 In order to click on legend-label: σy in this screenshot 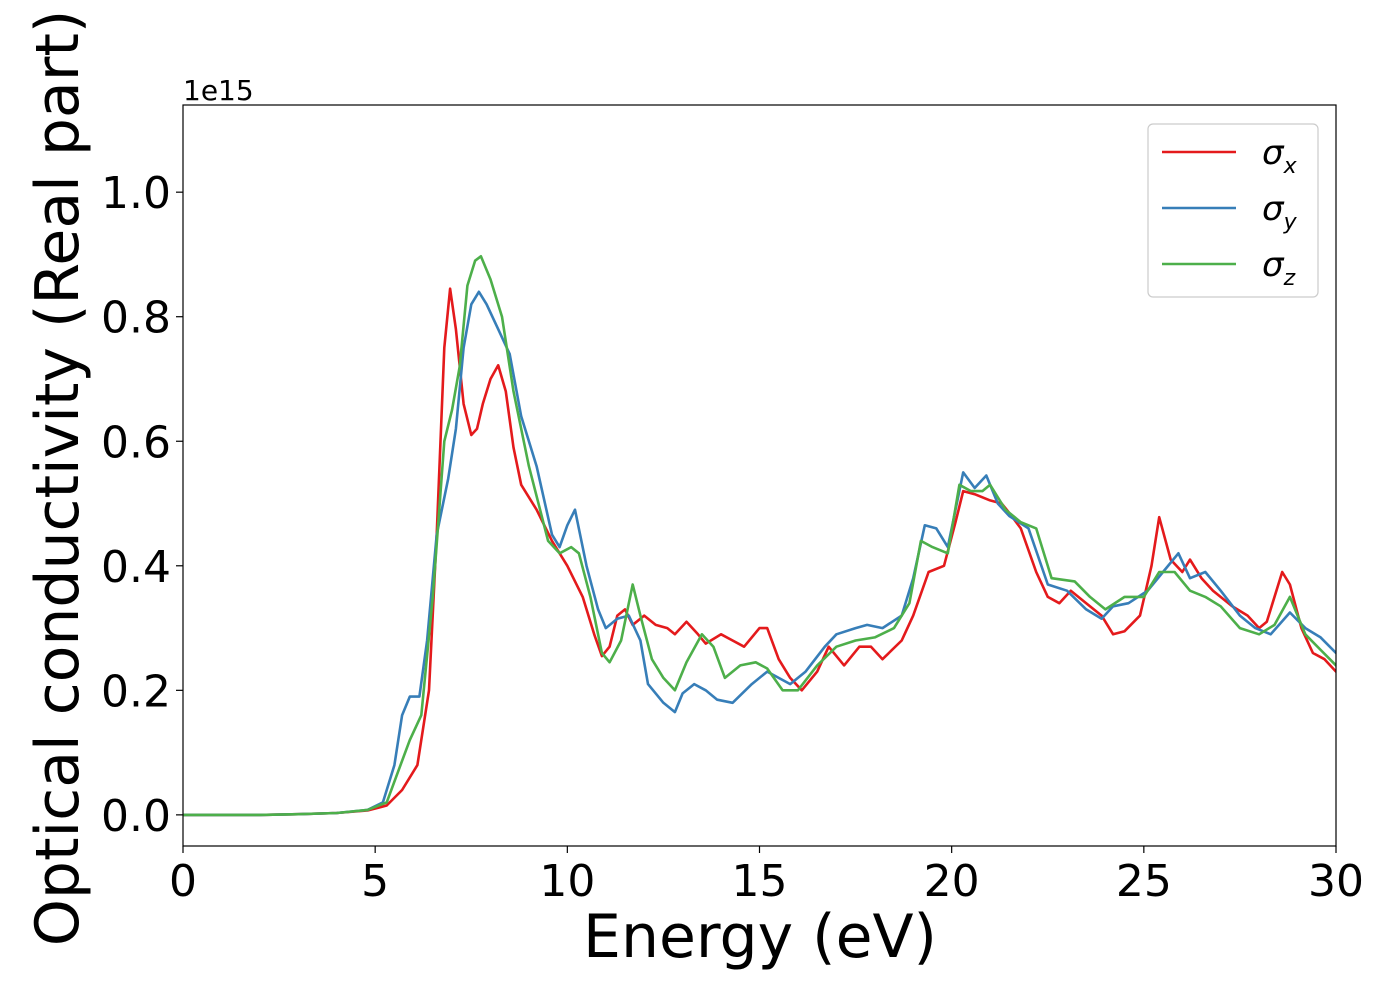, I will do `click(1280, 212)`.